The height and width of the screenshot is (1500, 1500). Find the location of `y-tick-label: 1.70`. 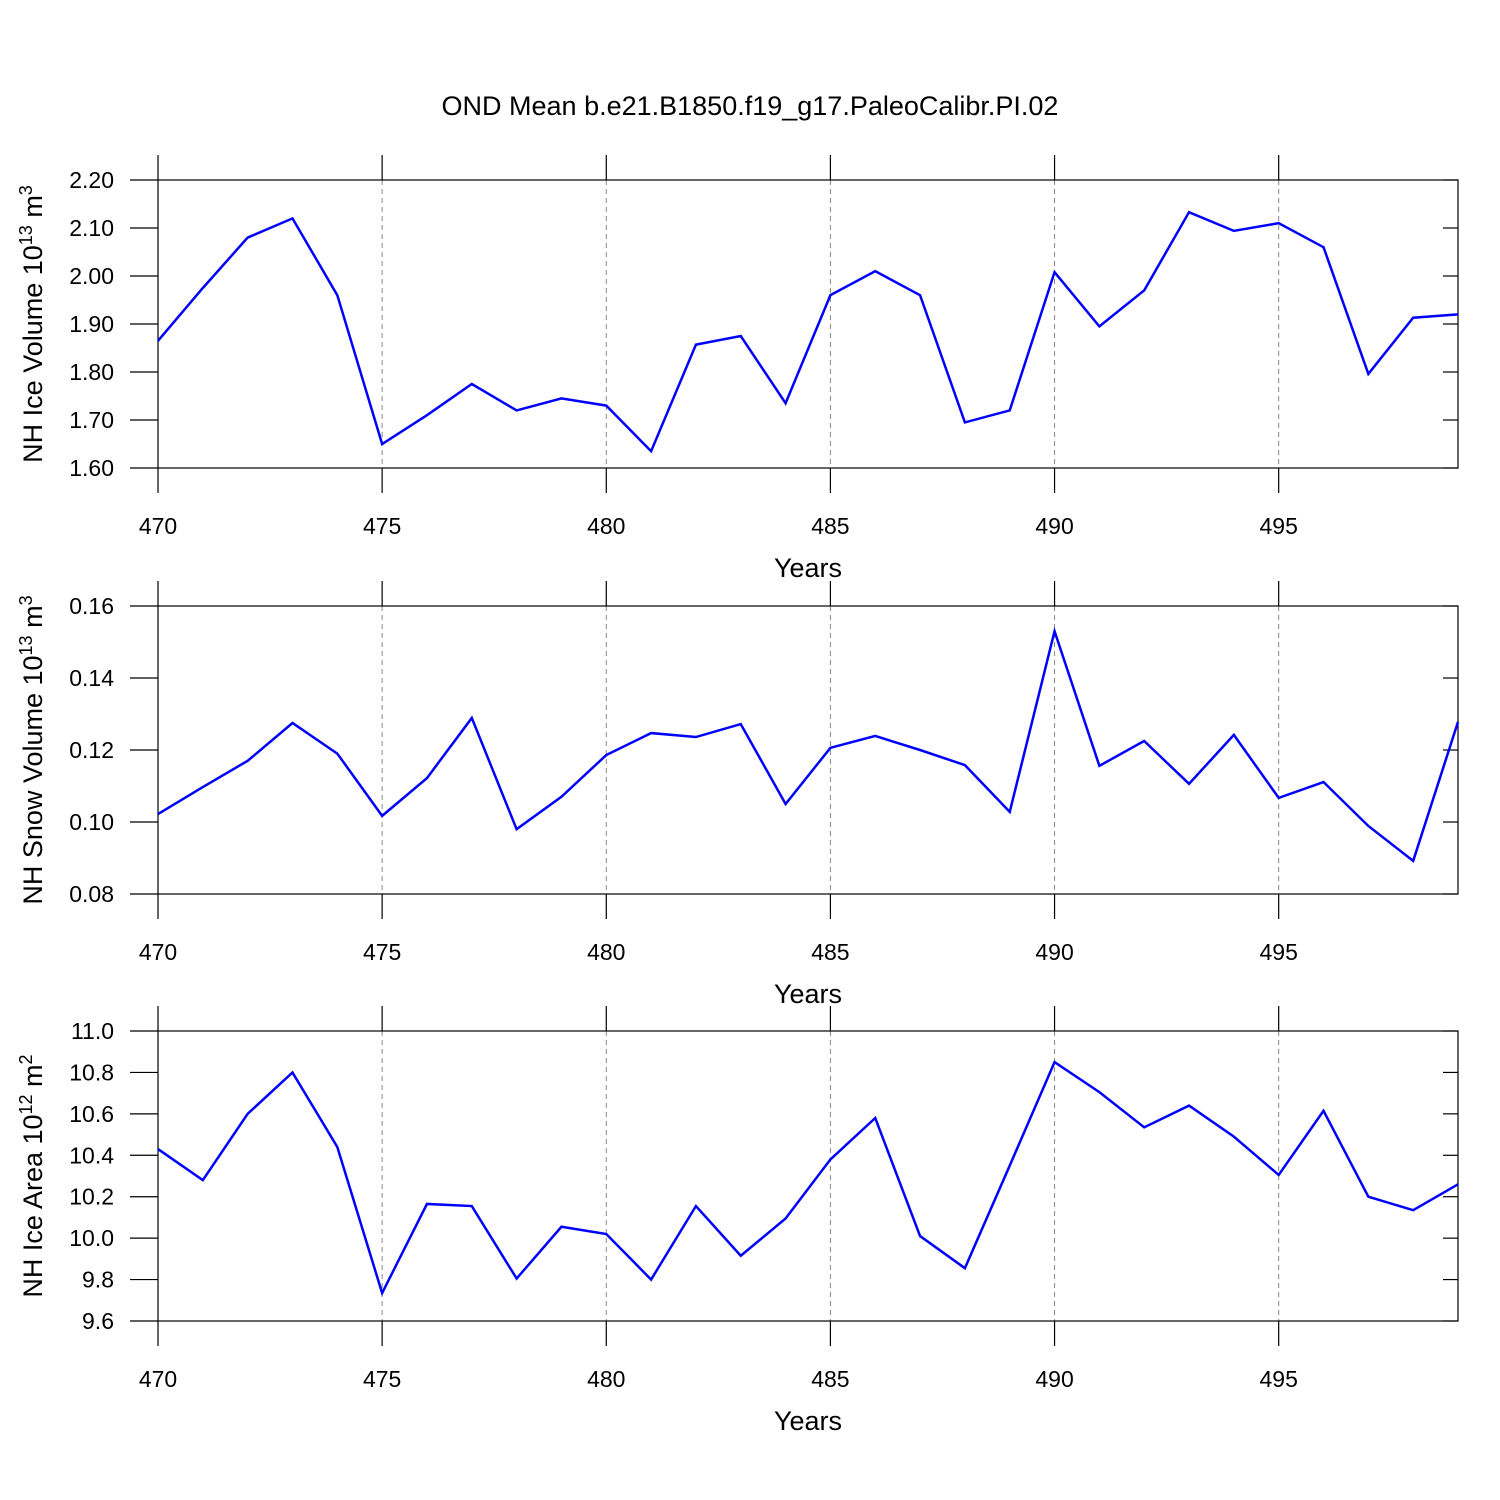

y-tick-label: 1.70 is located at coordinates (91, 420).